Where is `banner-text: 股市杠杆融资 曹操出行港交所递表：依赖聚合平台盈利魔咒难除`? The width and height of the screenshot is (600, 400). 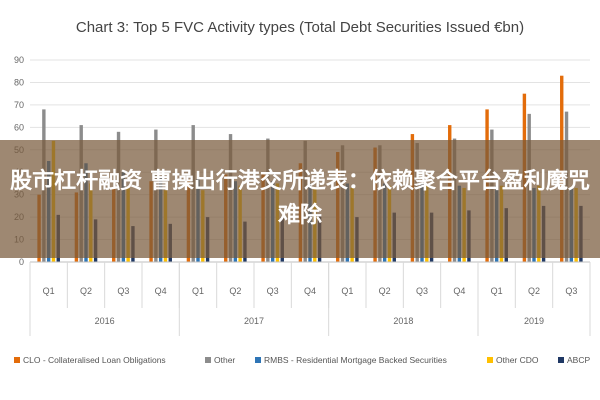 banner-text: 股市杠杆融资 曹操出行港交所递表：依赖聚合平台盈利魔咒难除 is located at coordinates (300, 198).